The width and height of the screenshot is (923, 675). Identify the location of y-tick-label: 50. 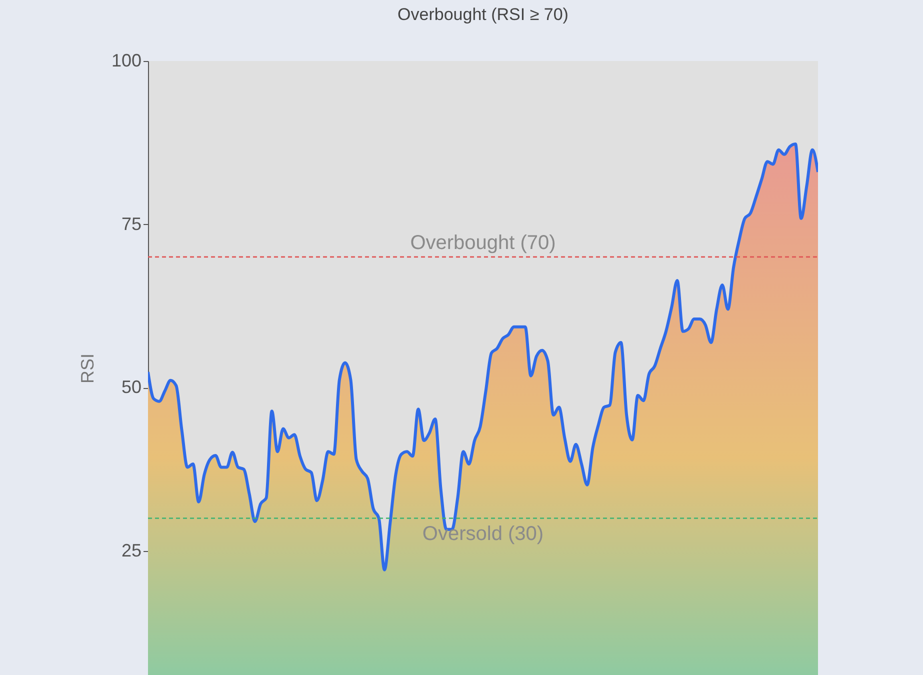
(131, 387).